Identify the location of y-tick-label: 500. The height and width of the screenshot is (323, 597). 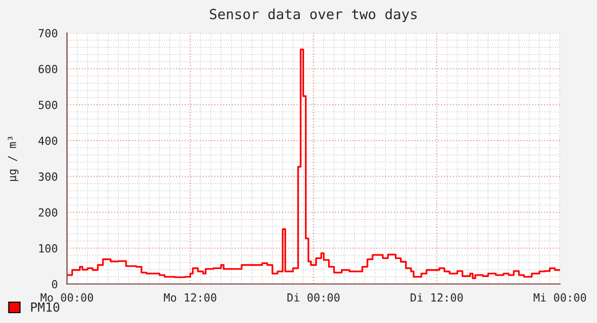
(48, 105).